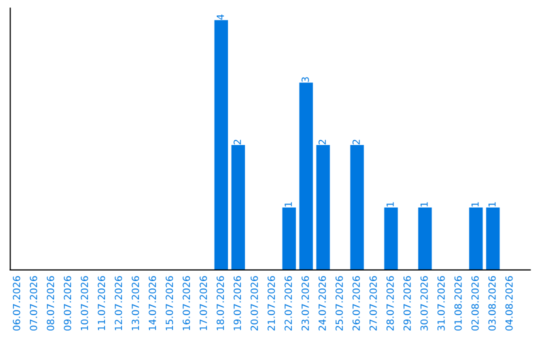 This screenshot has width=540, height=340. What do you see at coordinates (16, 303) in the screenshot?
I see `x-tick-label: 06.07.2026` at bounding box center [16, 303].